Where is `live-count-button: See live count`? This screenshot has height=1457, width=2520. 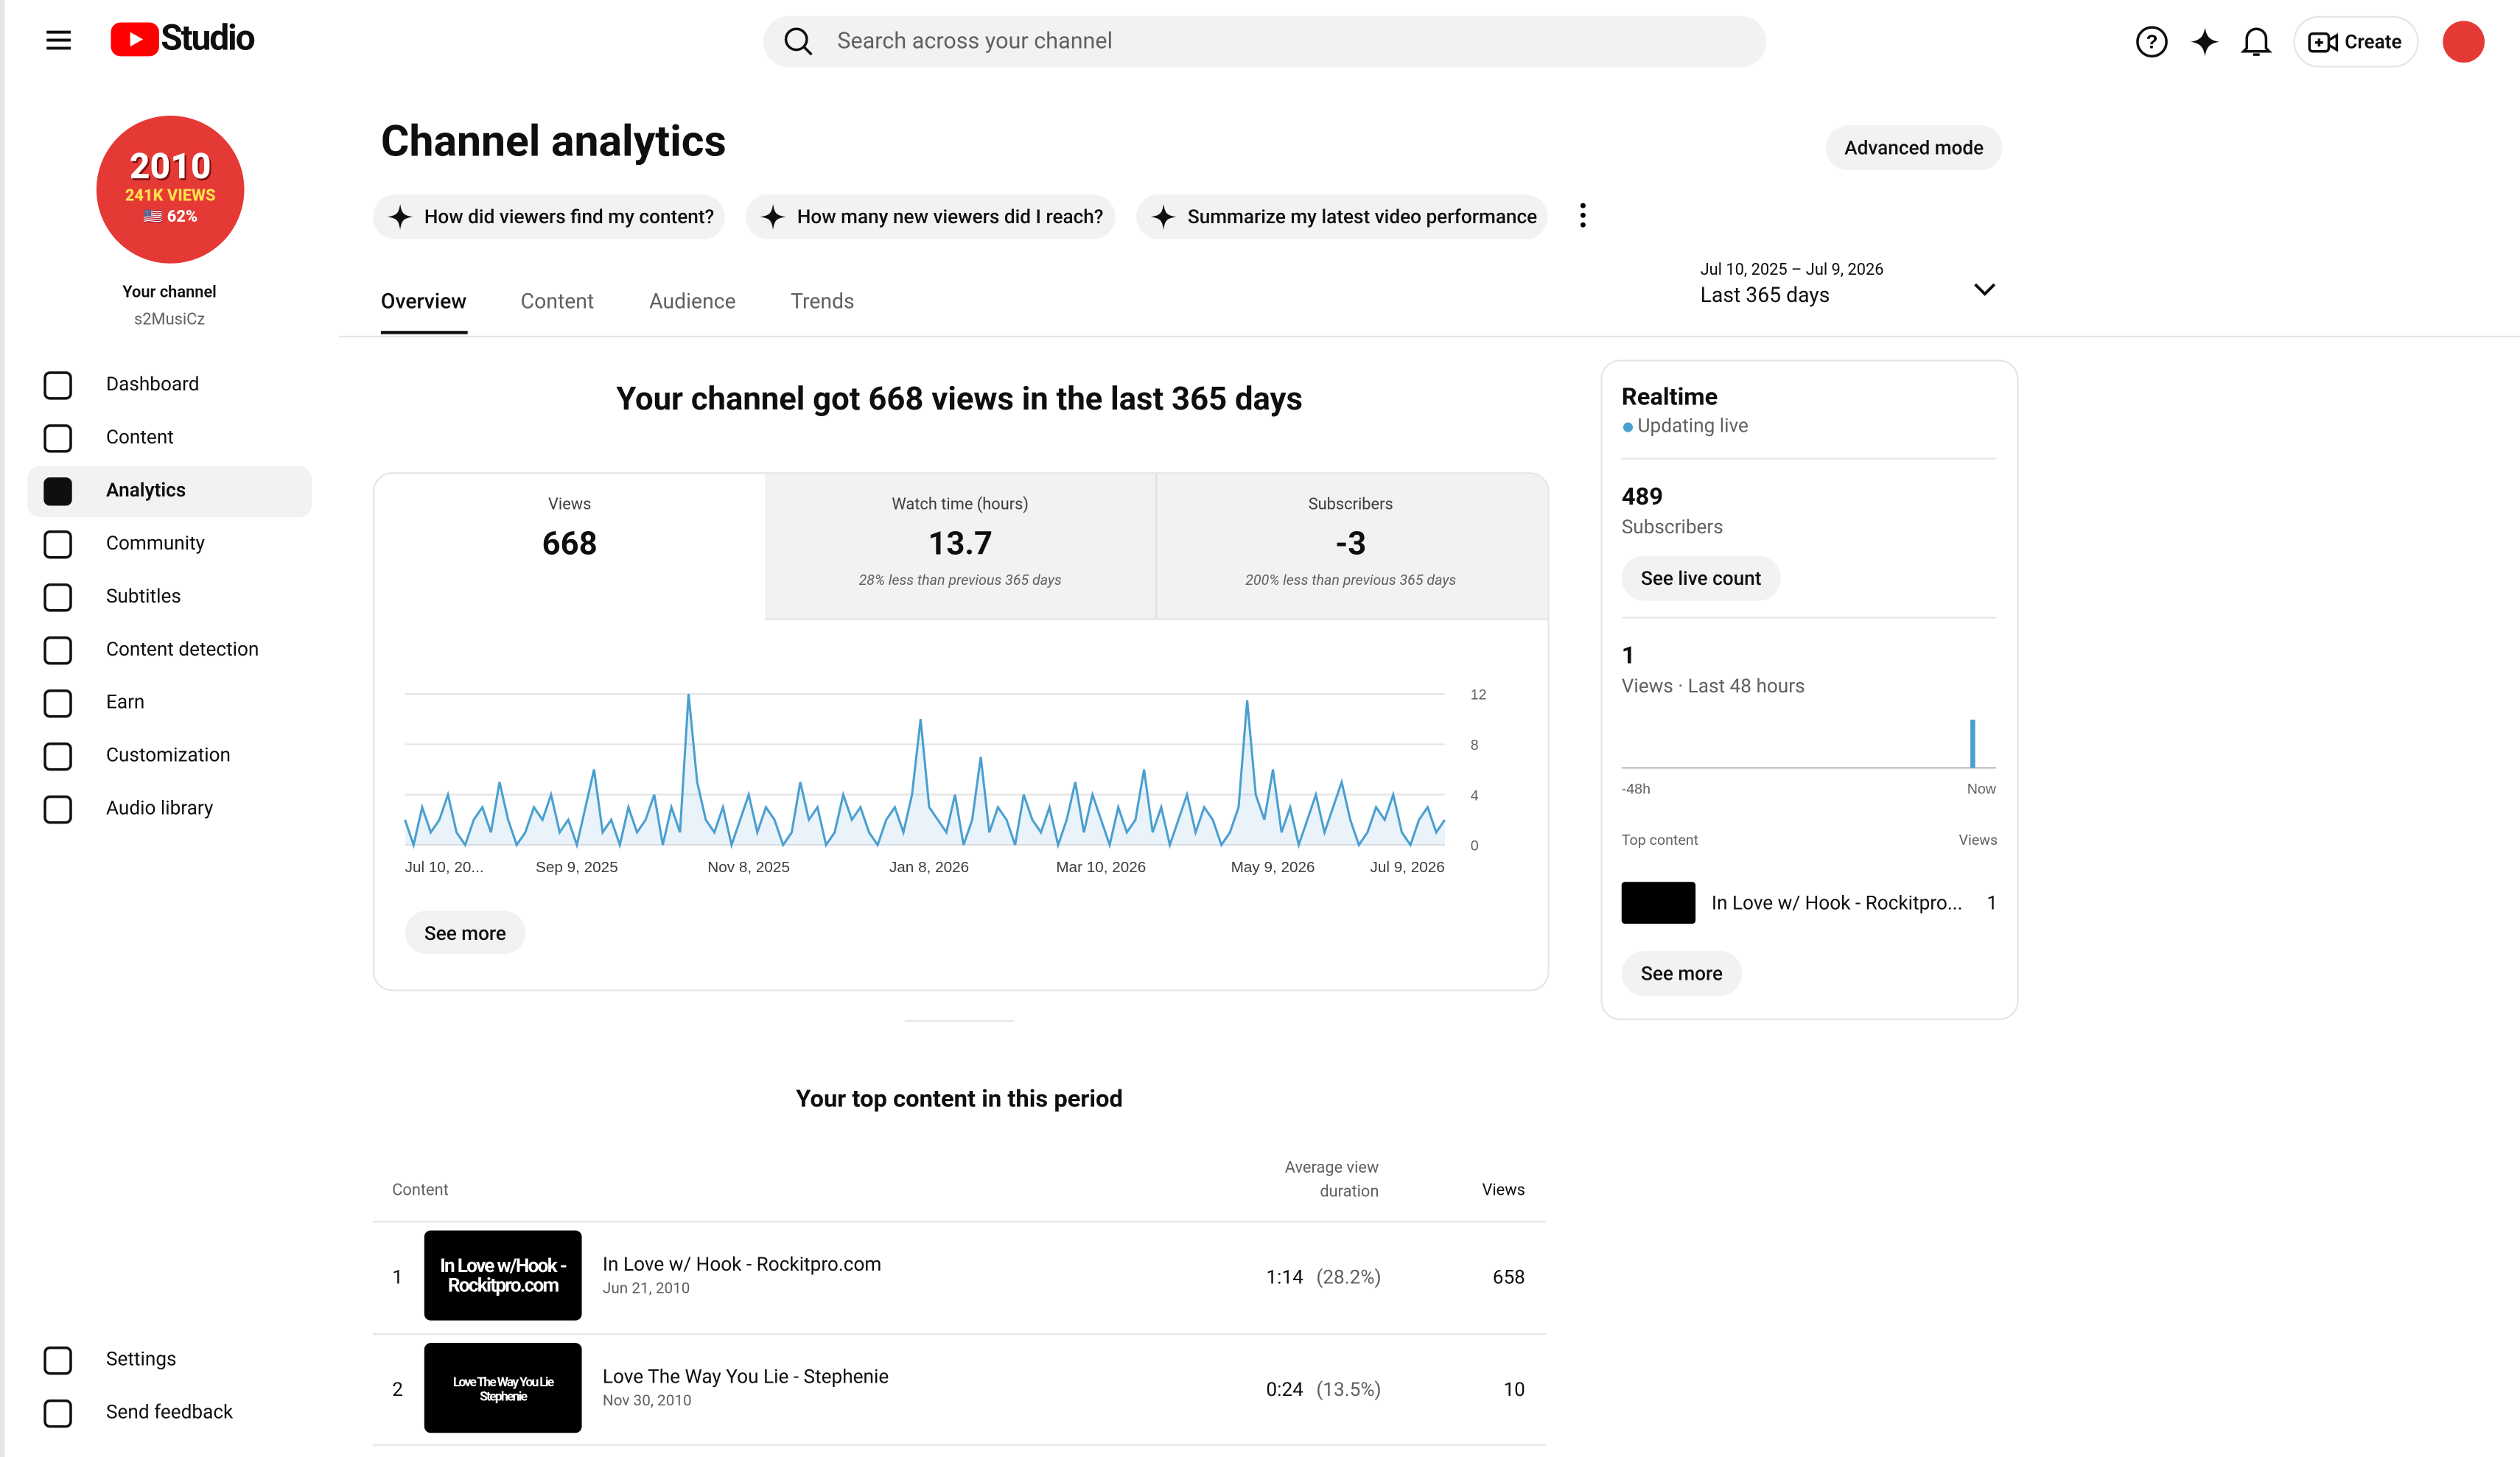
live-count-button: See live count is located at coordinates (1701, 578).